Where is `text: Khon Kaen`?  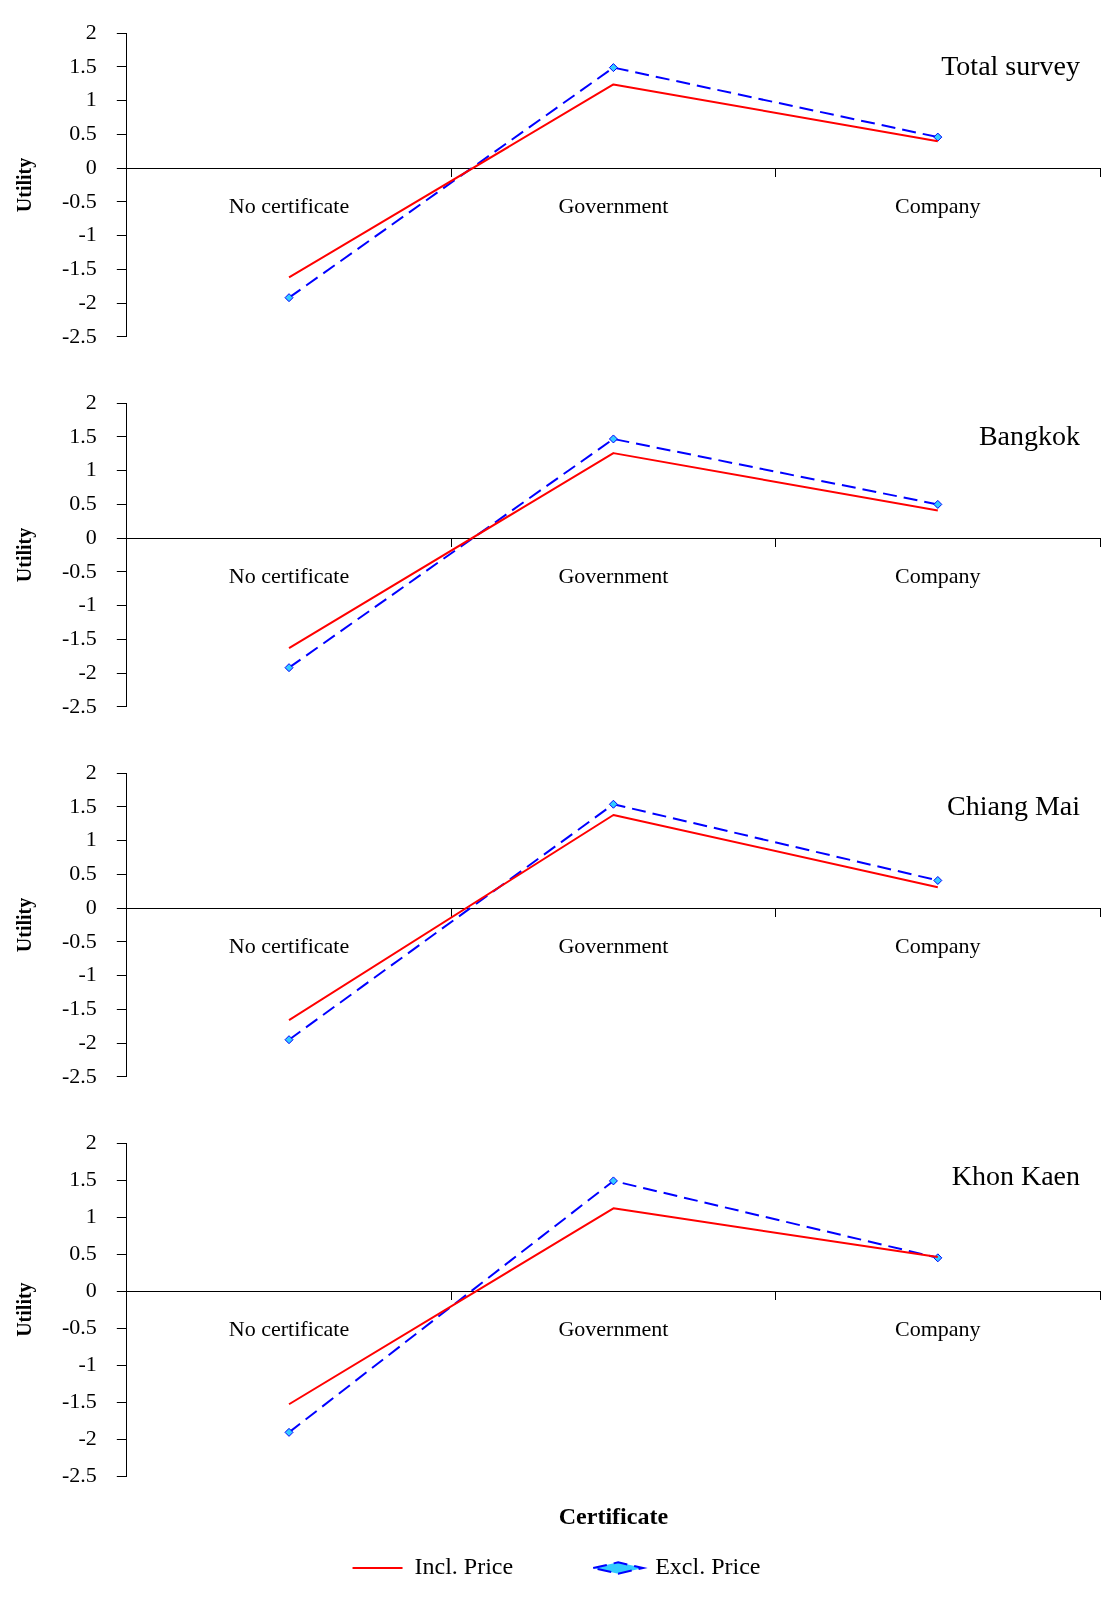 text: Khon Kaen is located at coordinates (1015, 1175).